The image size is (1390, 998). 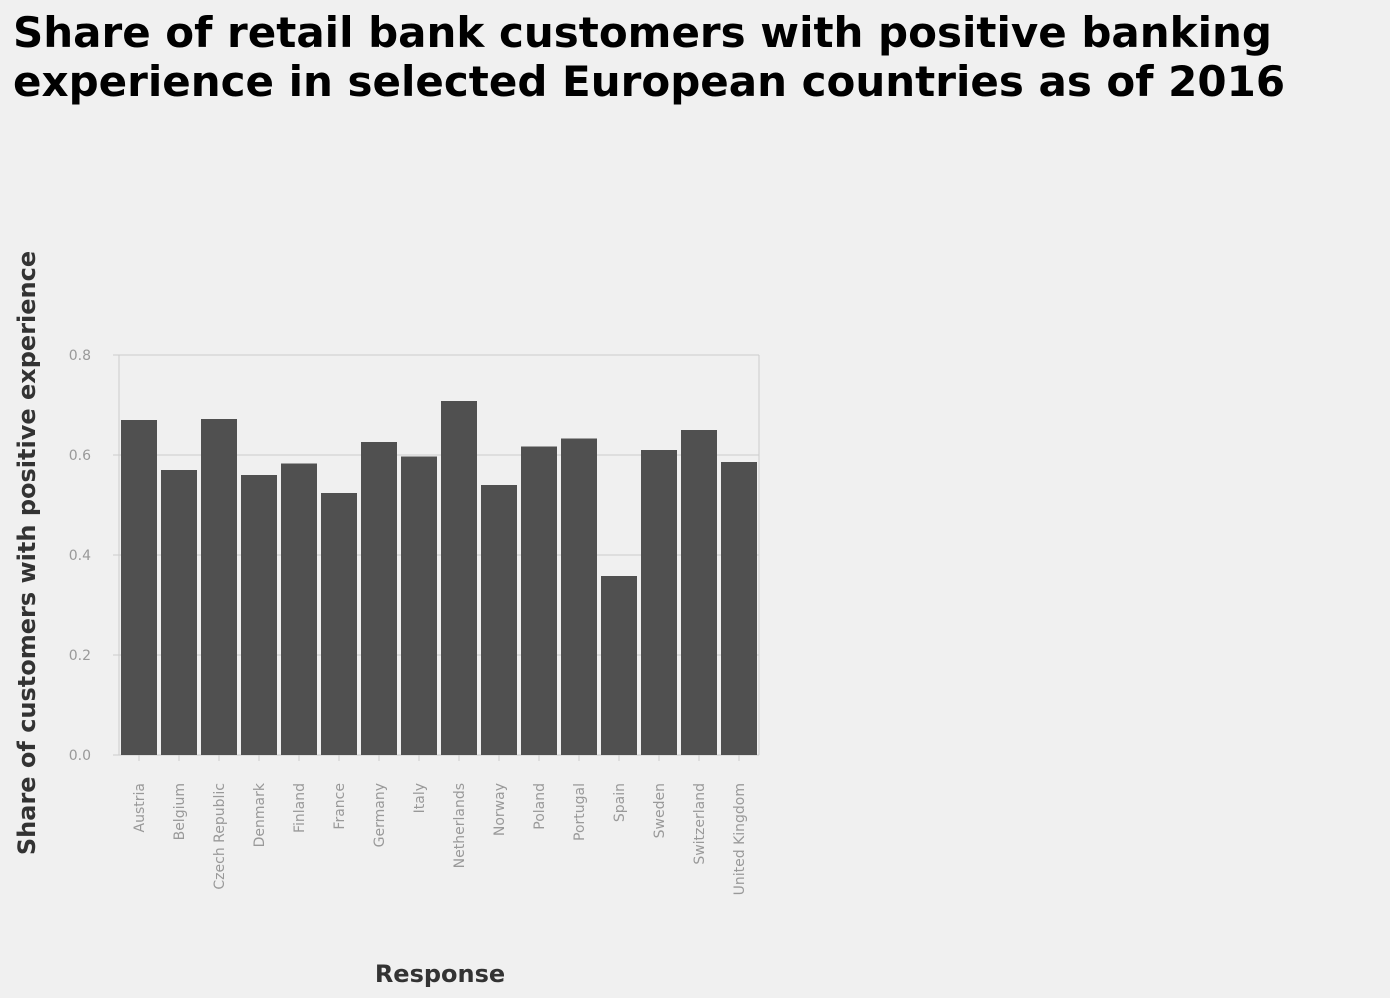 What do you see at coordinates (220, 836) in the screenshot?
I see `x-tick-label: Czech Republic` at bounding box center [220, 836].